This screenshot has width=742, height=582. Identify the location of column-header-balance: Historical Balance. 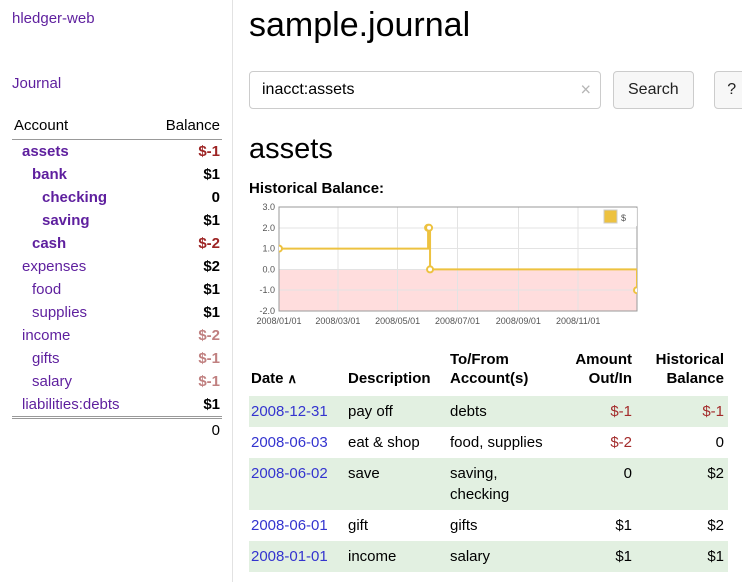
(689, 369).